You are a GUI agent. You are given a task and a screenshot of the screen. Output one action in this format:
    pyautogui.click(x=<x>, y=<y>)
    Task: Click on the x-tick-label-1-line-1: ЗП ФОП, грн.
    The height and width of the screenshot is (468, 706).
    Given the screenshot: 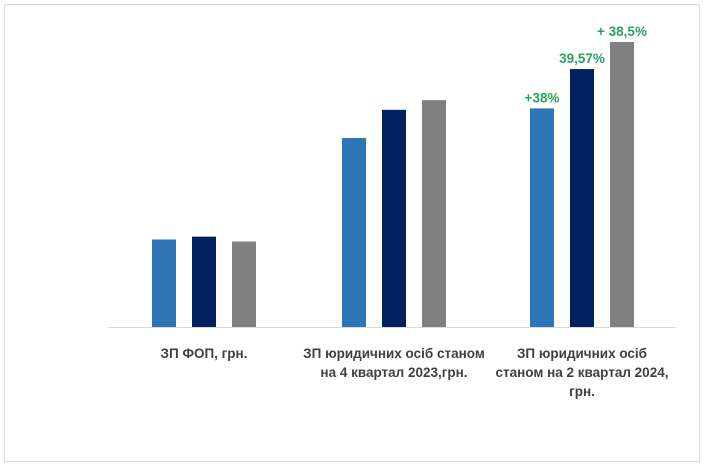 What is the action you would take?
    pyautogui.click(x=204, y=353)
    